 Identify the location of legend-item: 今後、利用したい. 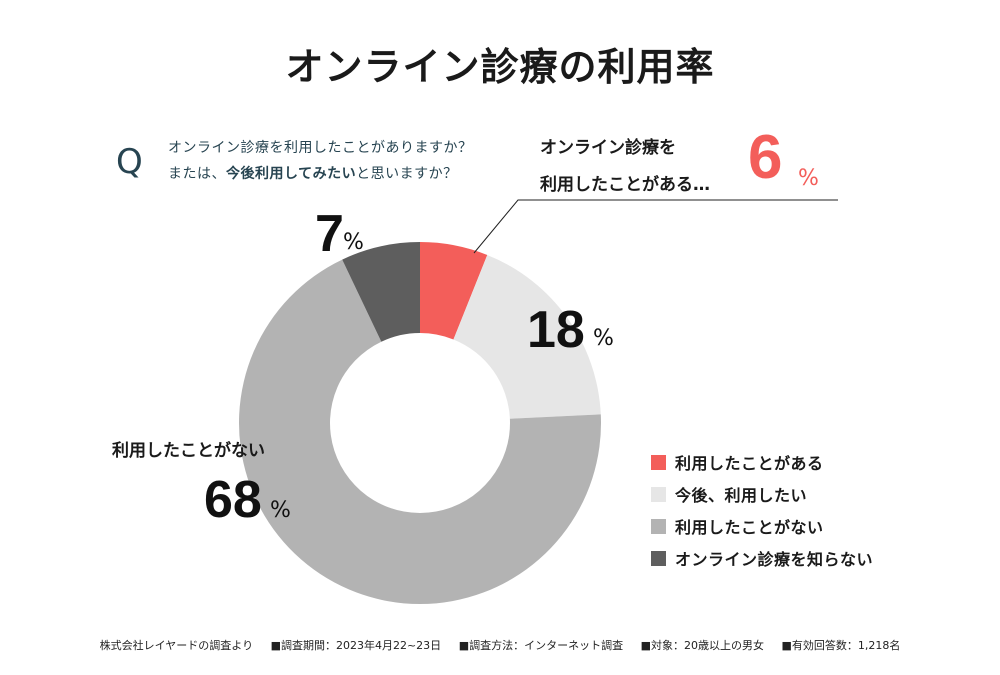
(762, 494).